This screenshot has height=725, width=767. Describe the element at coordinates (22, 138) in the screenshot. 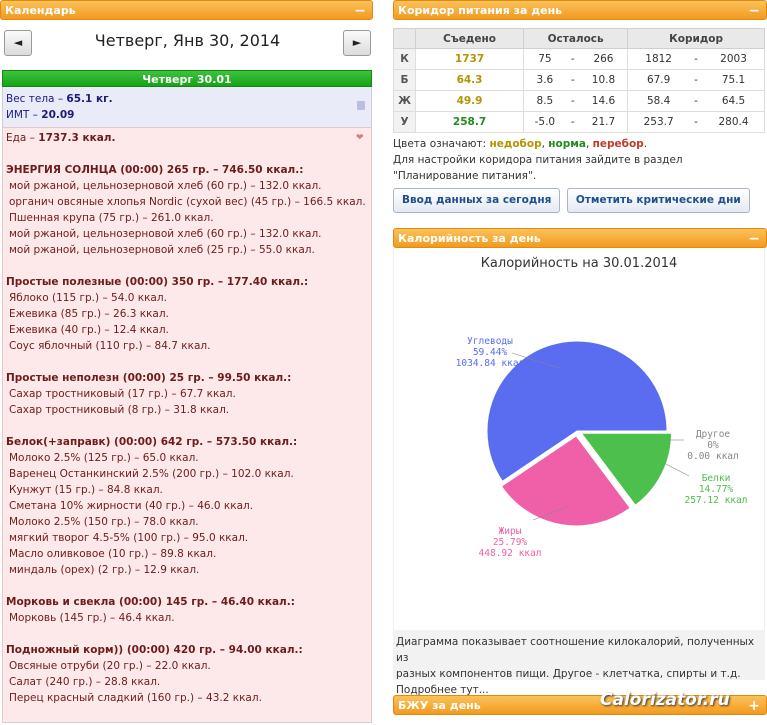

I see `food-total-label: Еда –` at that location.